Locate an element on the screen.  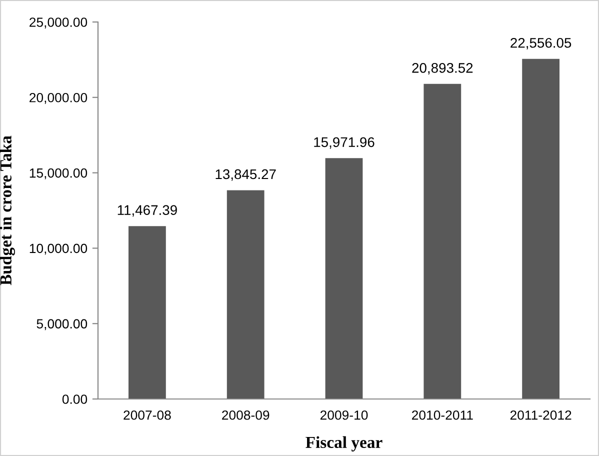
y-tick-label: 5,000.00 is located at coordinates (62, 324).